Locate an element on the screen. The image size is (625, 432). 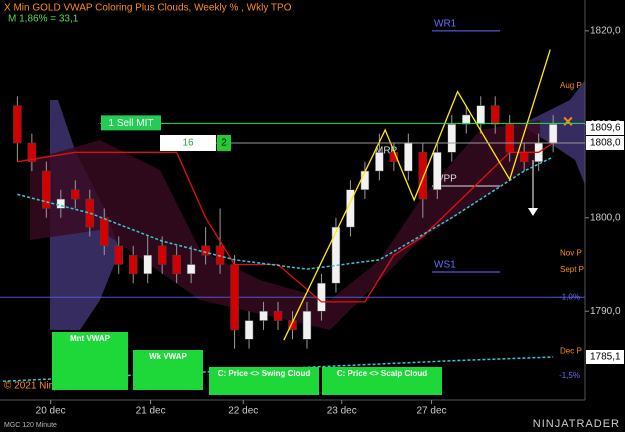
price-tag-label: 1808,0 is located at coordinates (605, 143).